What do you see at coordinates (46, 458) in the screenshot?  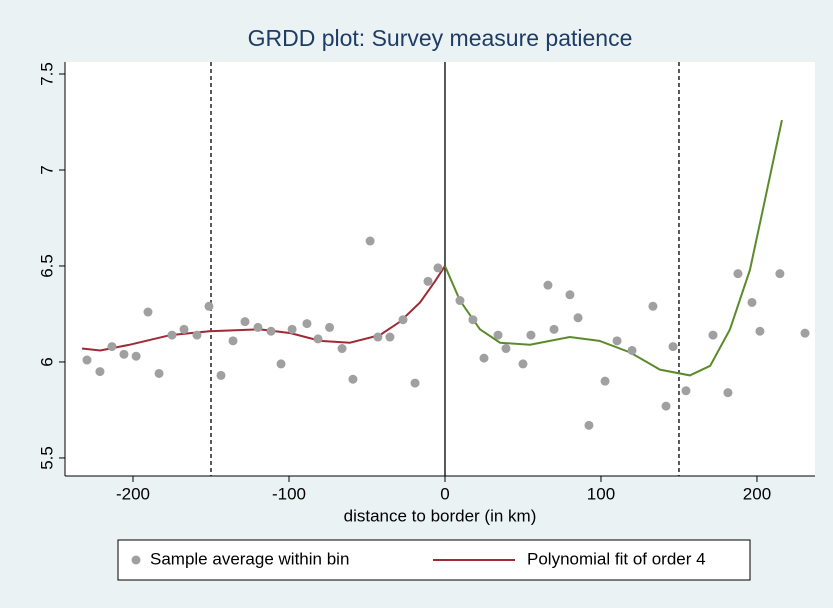 I see `y-tick-label: 5.5` at bounding box center [46, 458].